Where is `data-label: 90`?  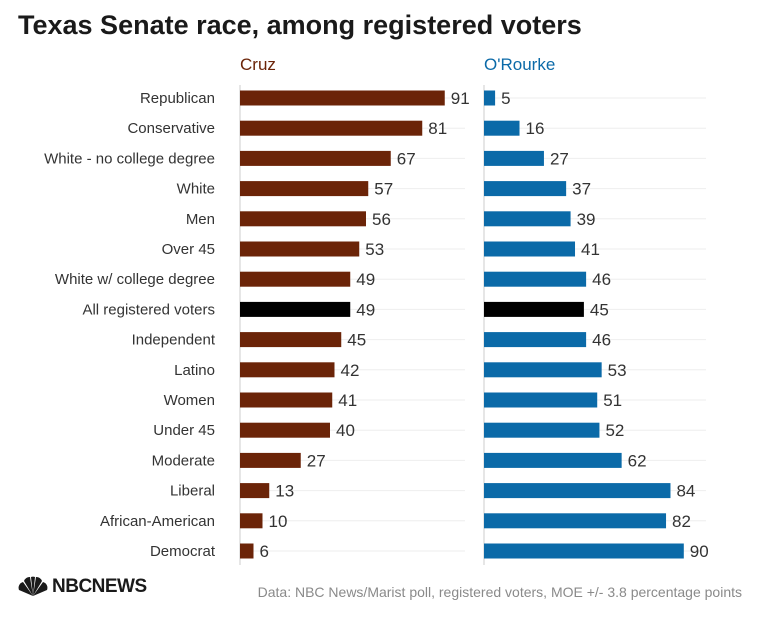
data-label: 90 is located at coordinates (699, 551).